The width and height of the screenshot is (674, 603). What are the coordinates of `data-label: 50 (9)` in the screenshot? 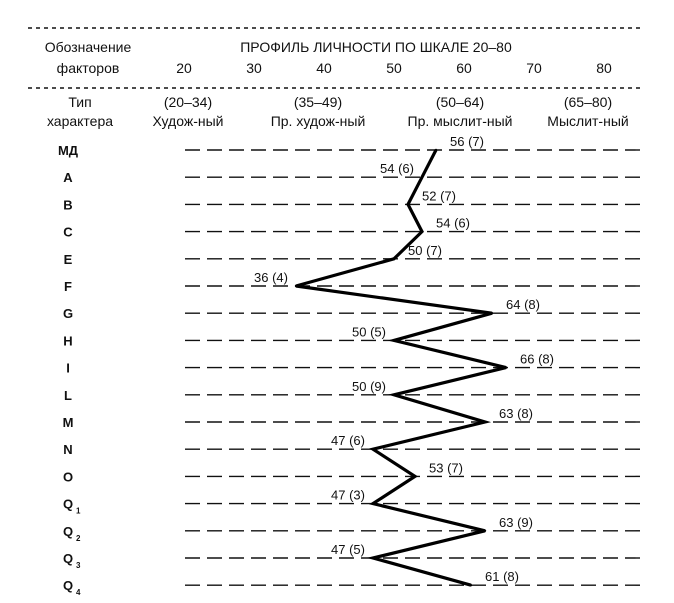 It's located at (369, 386).